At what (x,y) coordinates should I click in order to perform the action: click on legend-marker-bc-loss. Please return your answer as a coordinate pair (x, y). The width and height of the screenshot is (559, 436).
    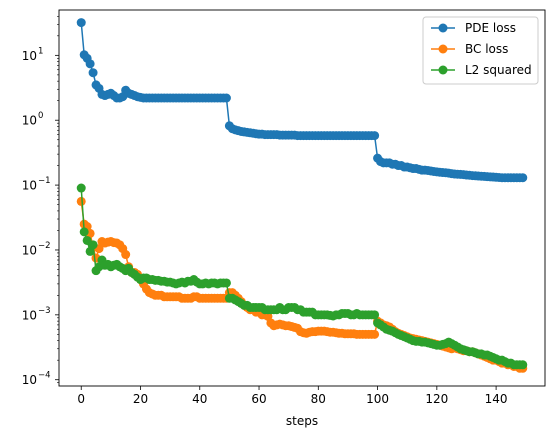
    Looking at the image, I should click on (443, 49).